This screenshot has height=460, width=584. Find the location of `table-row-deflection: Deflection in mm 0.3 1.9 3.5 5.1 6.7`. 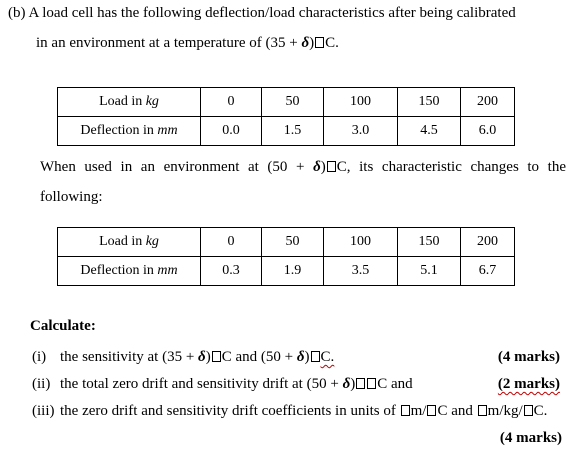

table-row-deflection: Deflection in mm 0.3 1.9 3.5 5.1 6.7 is located at coordinates (286, 271).